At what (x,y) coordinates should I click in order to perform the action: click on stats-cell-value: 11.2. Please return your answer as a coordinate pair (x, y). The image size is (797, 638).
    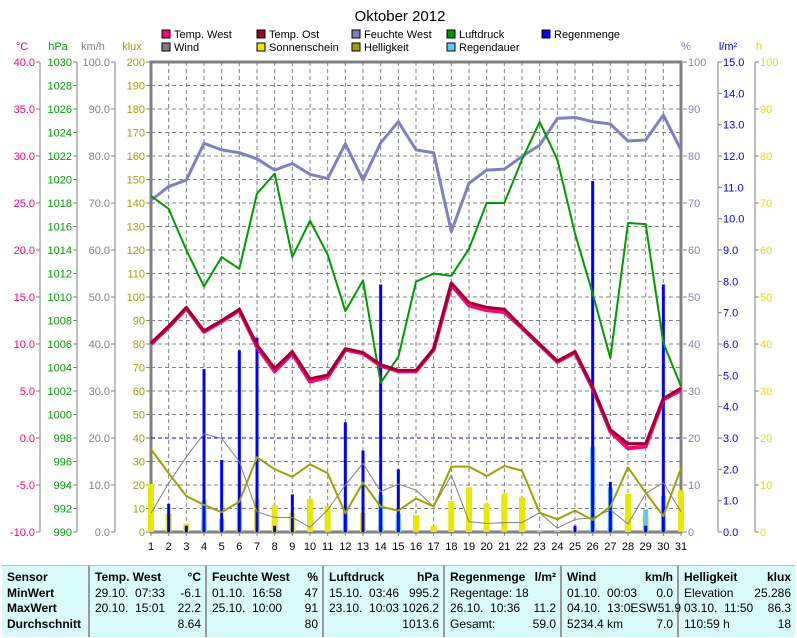
    Looking at the image, I should click on (544, 608).